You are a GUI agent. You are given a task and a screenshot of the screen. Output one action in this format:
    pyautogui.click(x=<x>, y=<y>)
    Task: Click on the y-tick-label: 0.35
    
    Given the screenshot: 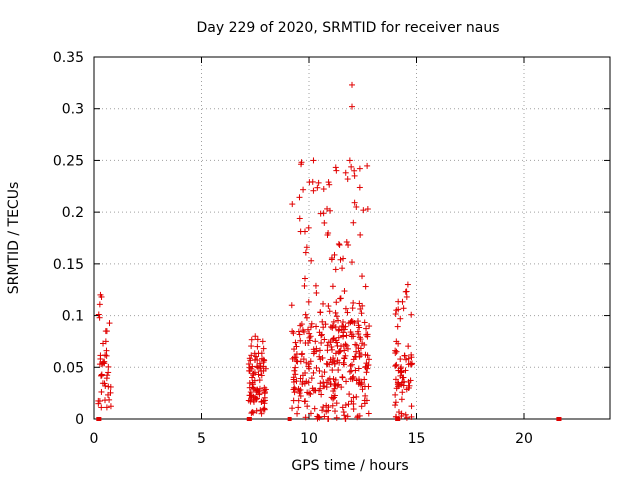 What is the action you would take?
    pyautogui.click(x=68, y=58)
    